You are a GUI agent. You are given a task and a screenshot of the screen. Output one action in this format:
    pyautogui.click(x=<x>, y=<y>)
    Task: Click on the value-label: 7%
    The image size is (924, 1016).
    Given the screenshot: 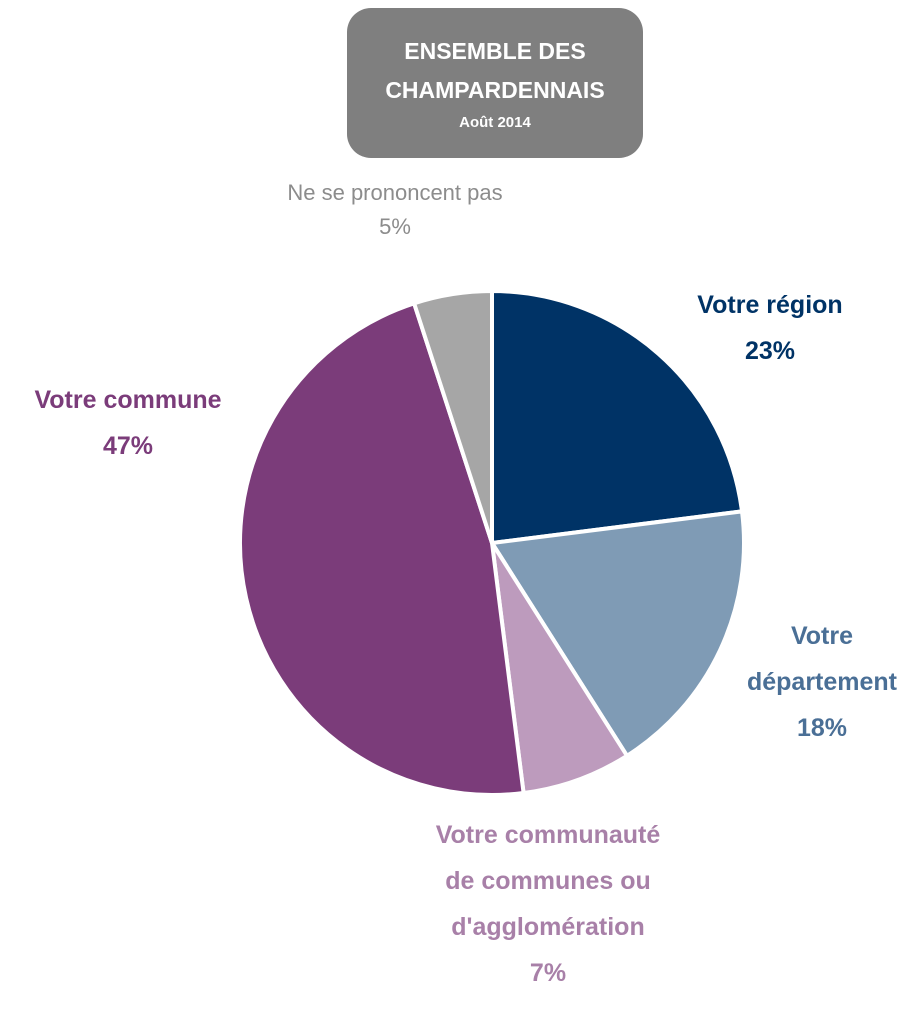 What is the action you would take?
    pyautogui.click(x=548, y=973)
    